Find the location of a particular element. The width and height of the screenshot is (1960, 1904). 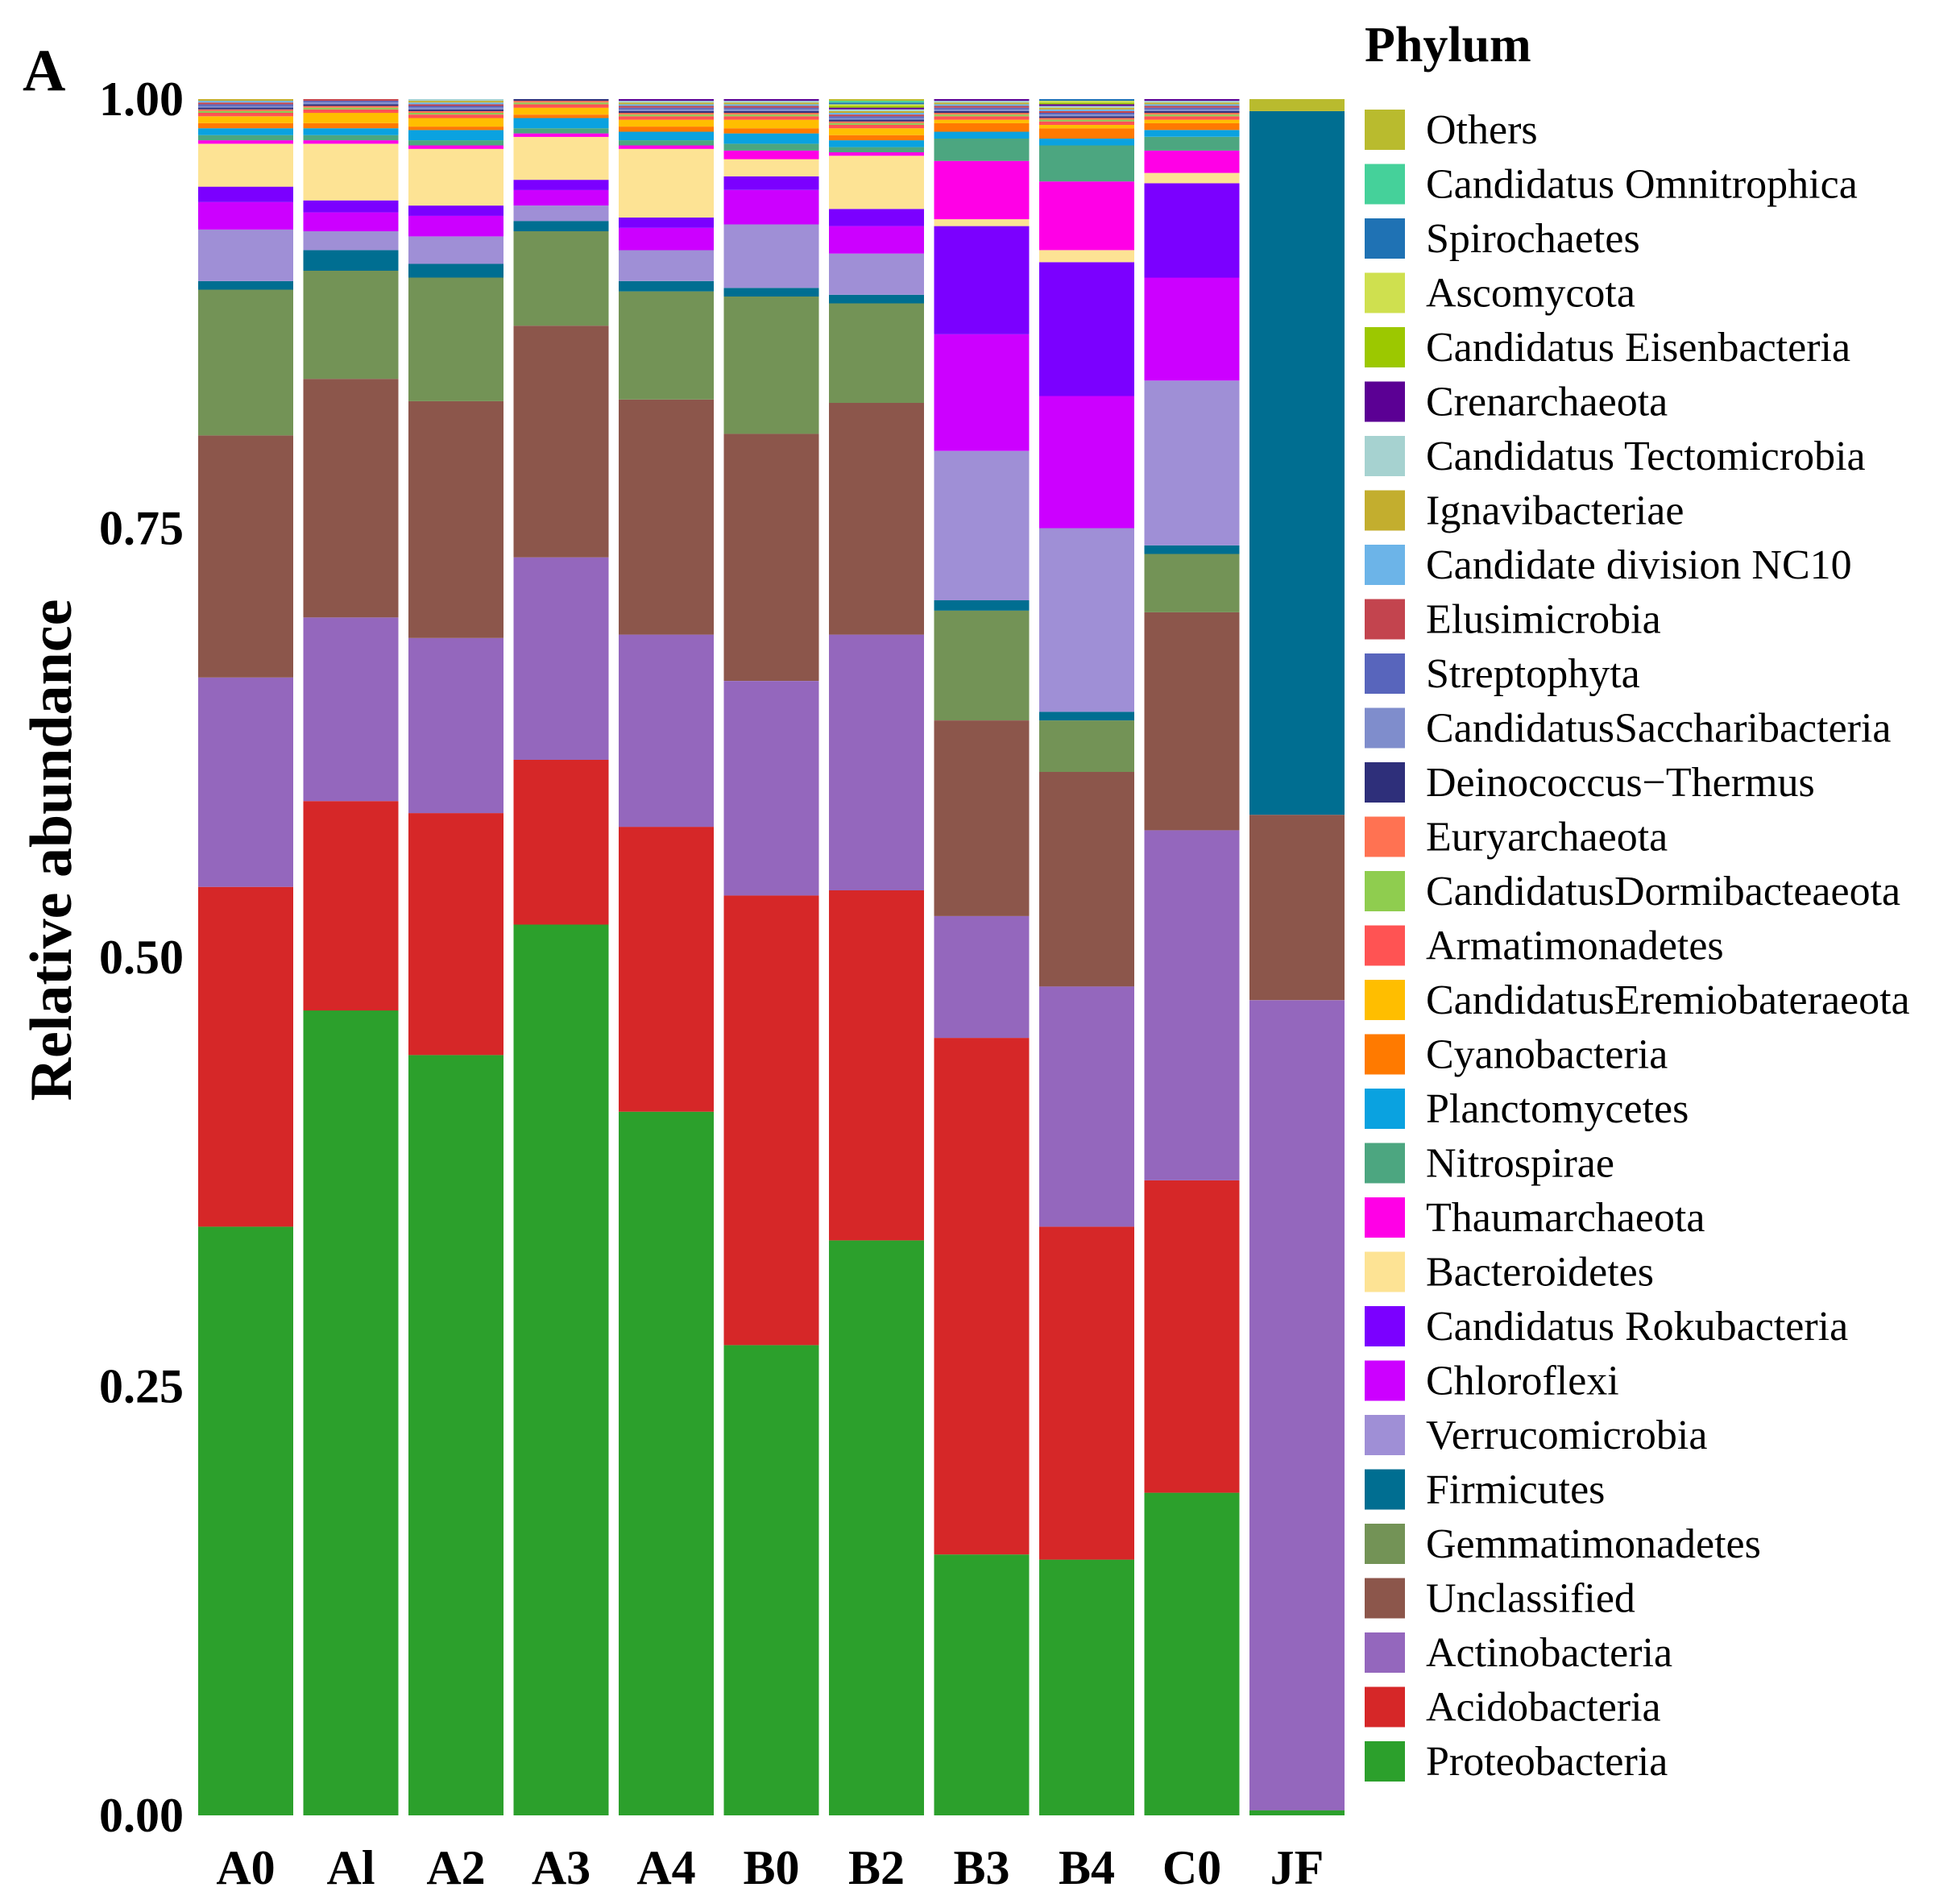

bar-segment-b3-planctomycetes is located at coordinates (982, 135).